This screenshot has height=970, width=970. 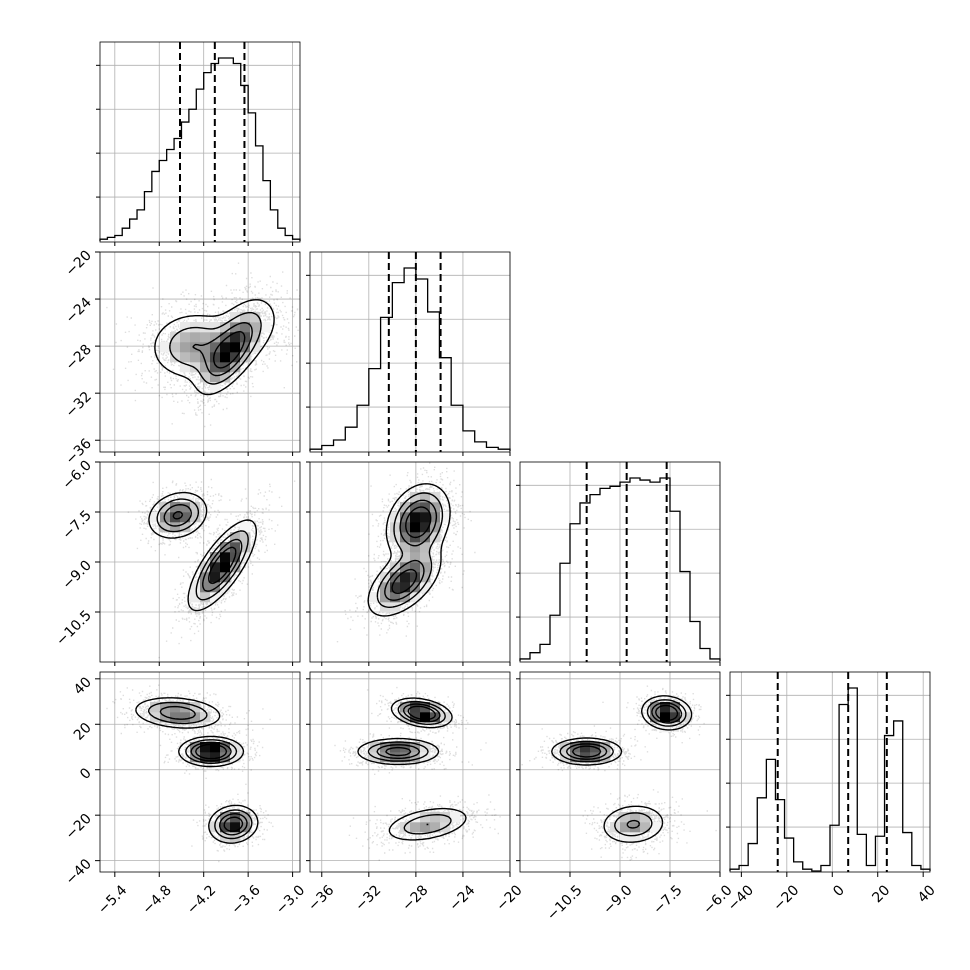 I want to click on panel-frame, so click(x=200, y=772).